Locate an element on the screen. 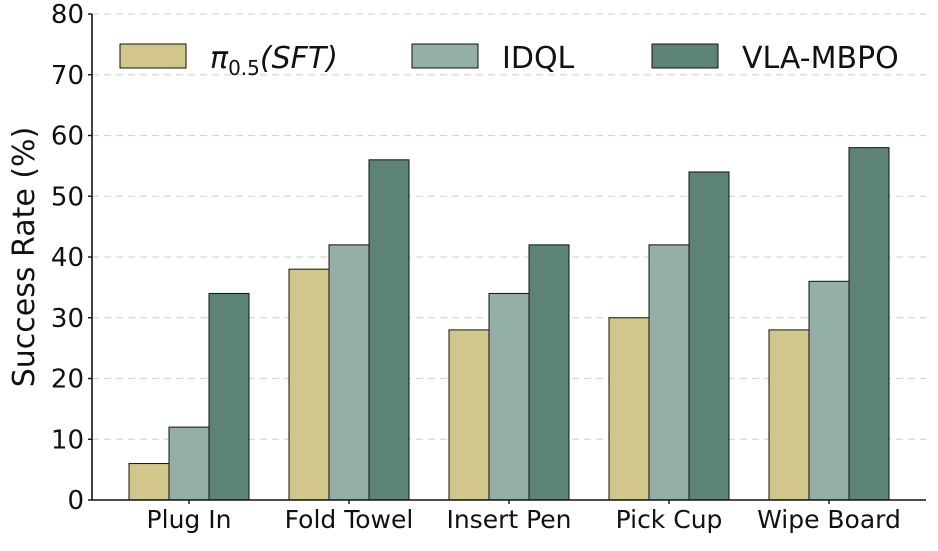  bar-vla-mbpo-fold-towel is located at coordinates (389, 330).